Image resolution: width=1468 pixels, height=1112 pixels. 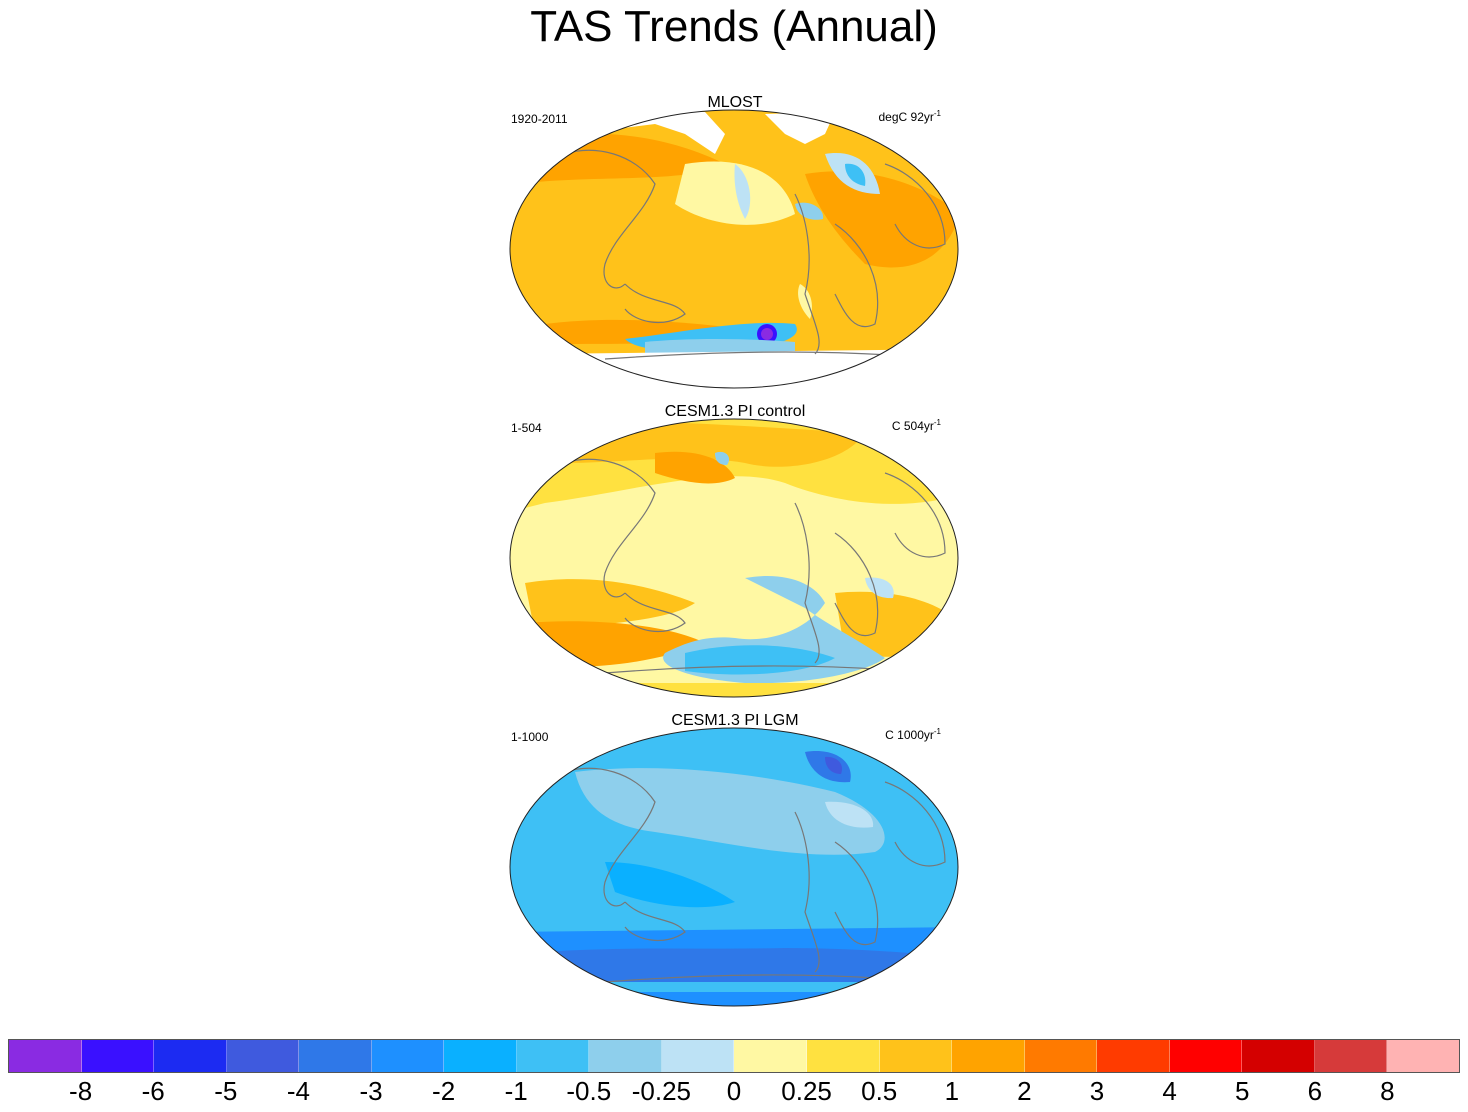 What do you see at coordinates (539, 119) in the screenshot?
I see `panel-period: 1920-2011` at bounding box center [539, 119].